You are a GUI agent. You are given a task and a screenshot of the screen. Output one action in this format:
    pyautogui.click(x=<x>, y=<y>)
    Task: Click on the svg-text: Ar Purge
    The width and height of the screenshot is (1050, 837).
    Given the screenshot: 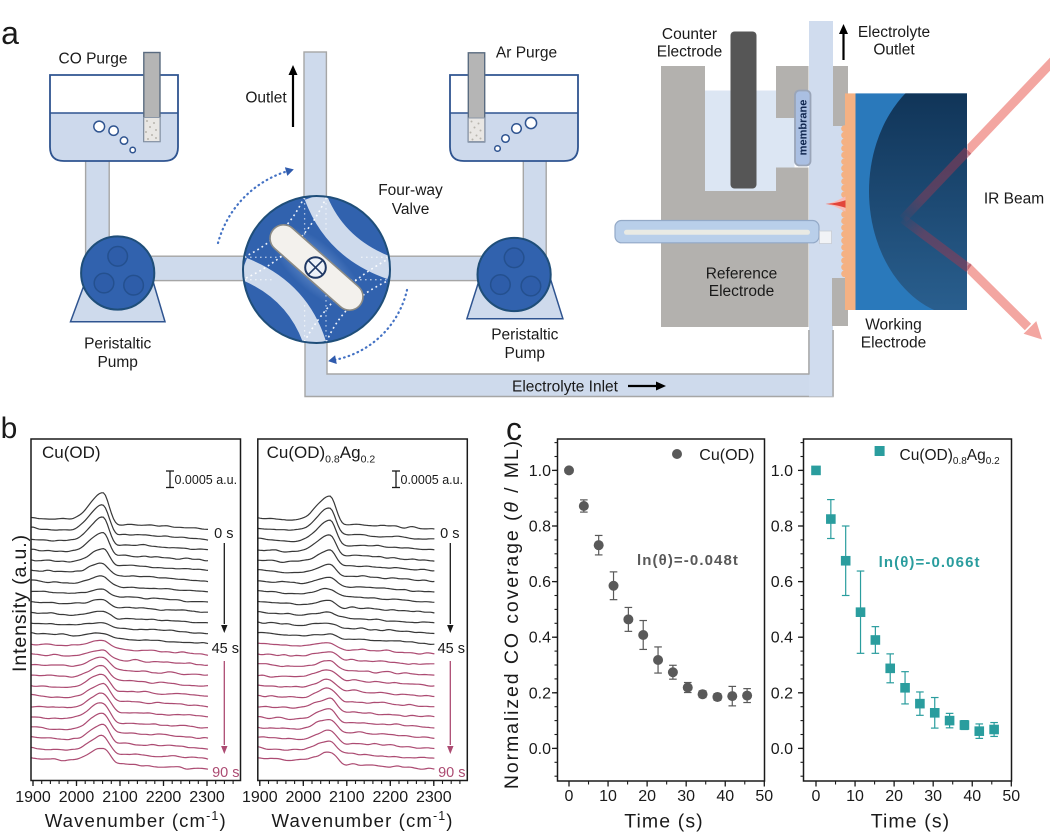 What is the action you would take?
    pyautogui.click(x=526, y=53)
    